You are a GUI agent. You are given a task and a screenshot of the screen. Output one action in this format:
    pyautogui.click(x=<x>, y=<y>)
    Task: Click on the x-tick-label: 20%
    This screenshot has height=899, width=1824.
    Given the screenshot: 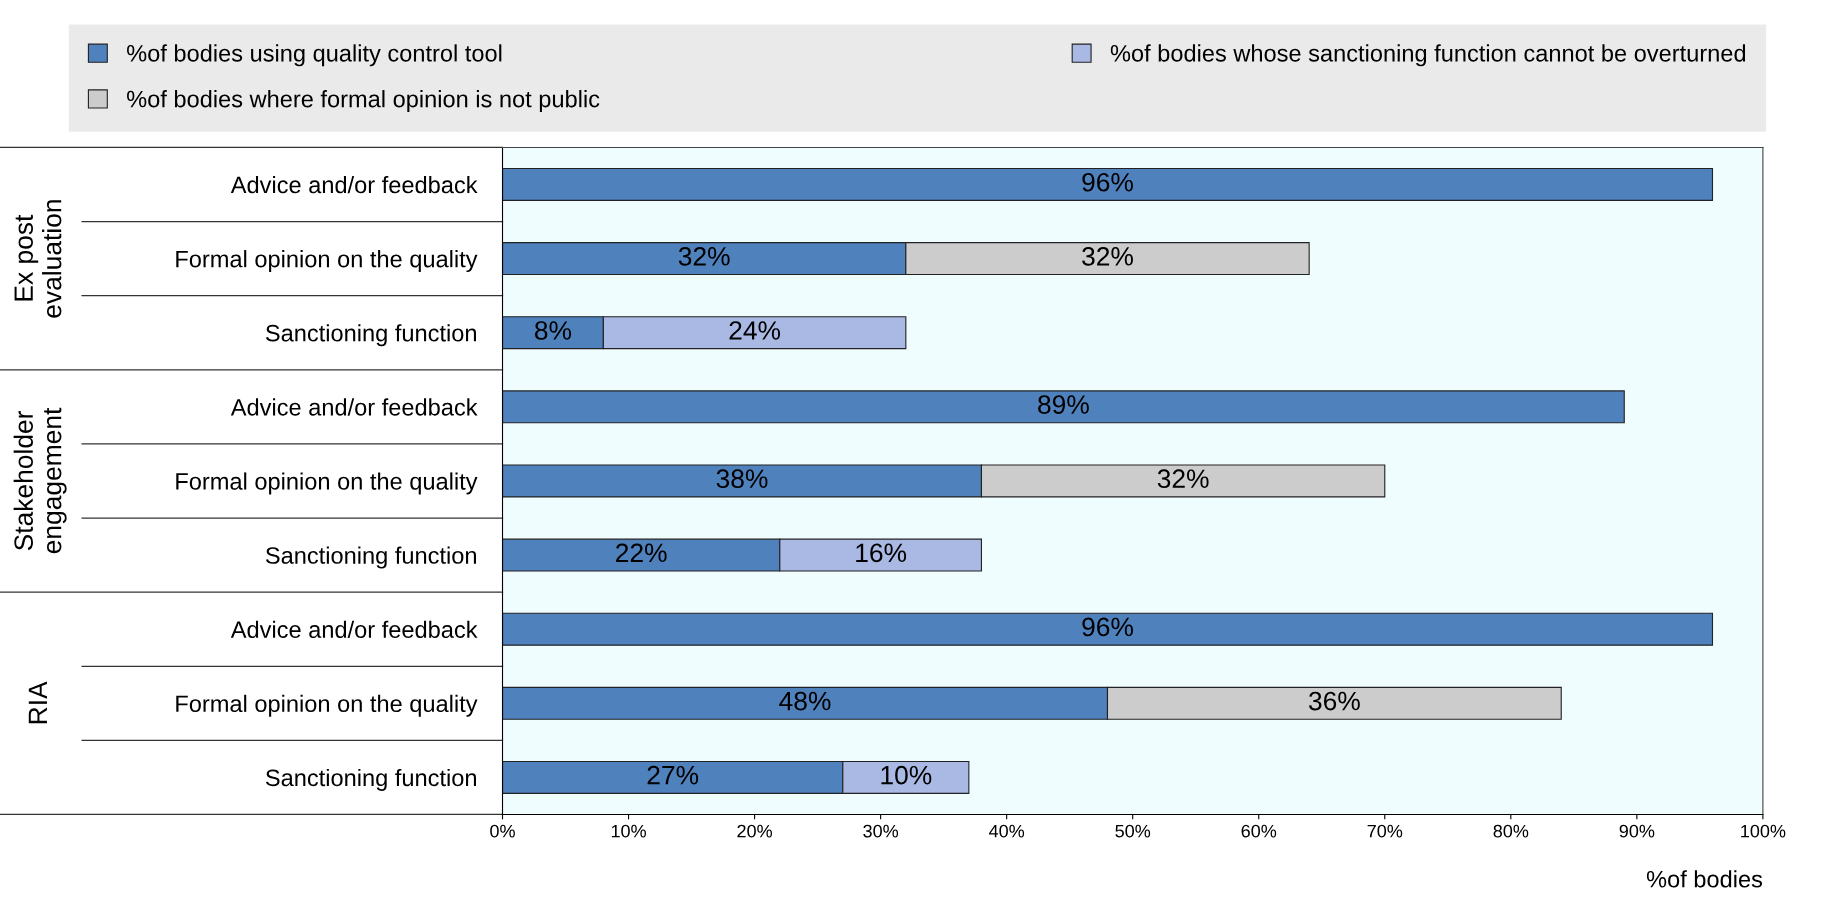 What is the action you would take?
    pyautogui.click(x=755, y=831)
    